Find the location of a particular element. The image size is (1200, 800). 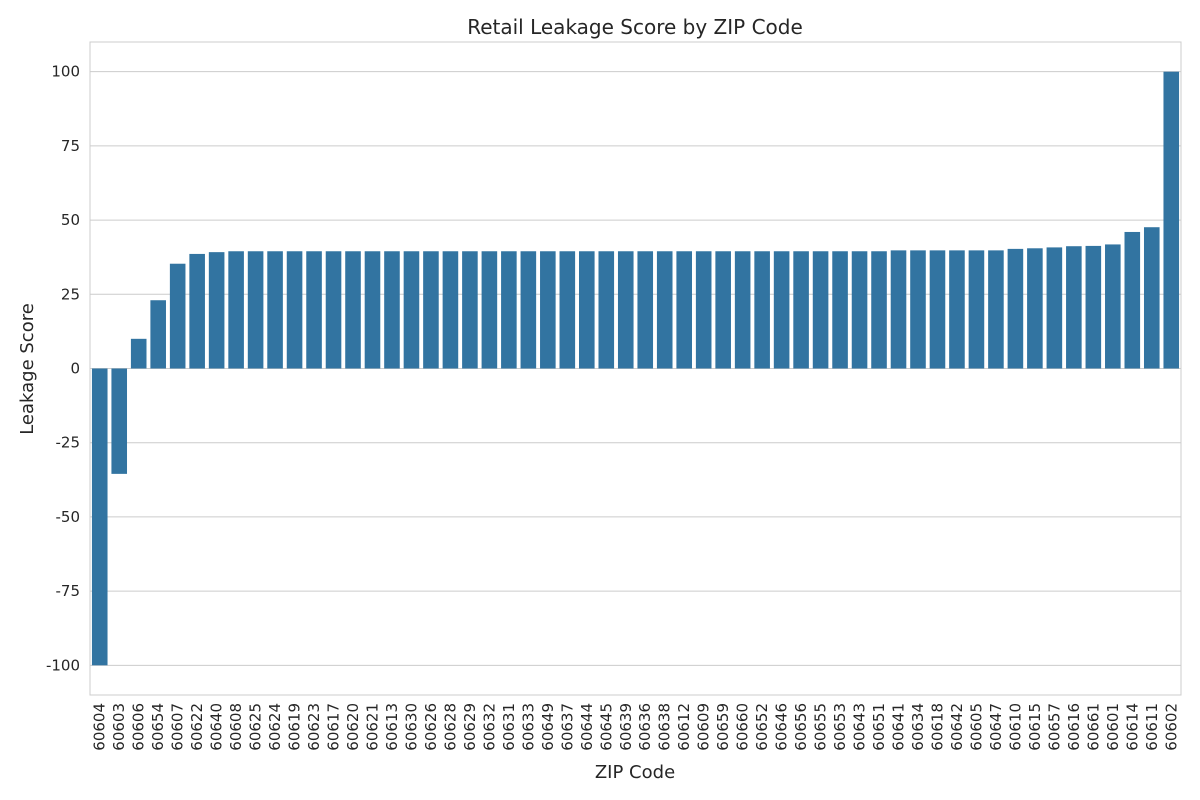

x-tick-label: 60617 is located at coordinates (334, 727).